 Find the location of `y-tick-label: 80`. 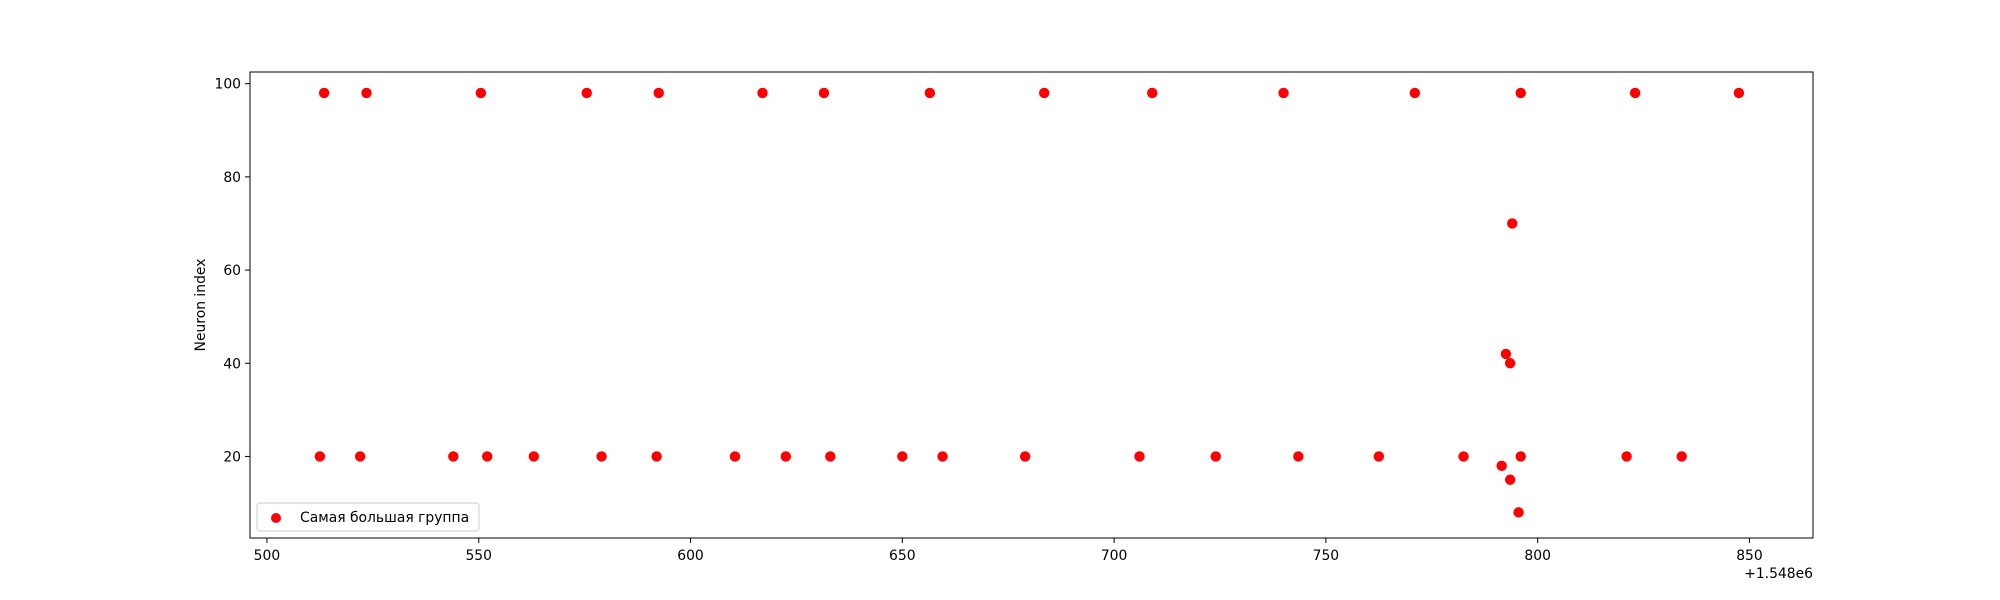

y-tick-label: 80 is located at coordinates (232, 178).